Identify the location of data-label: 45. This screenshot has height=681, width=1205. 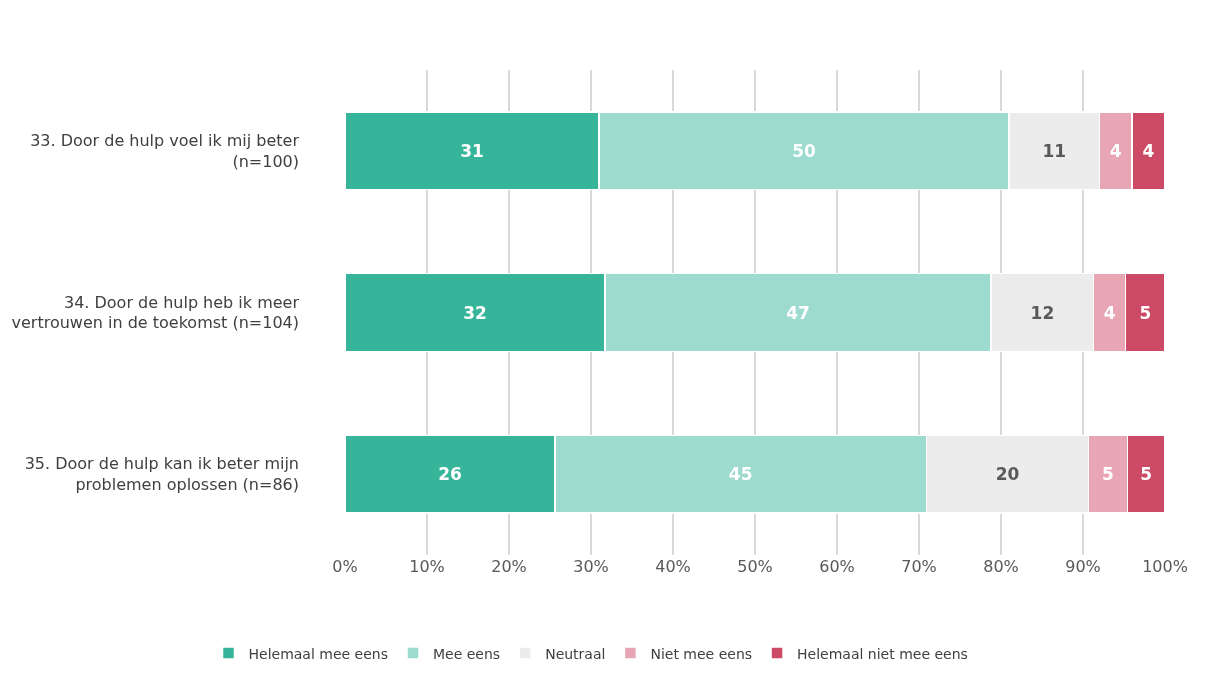
(740, 474).